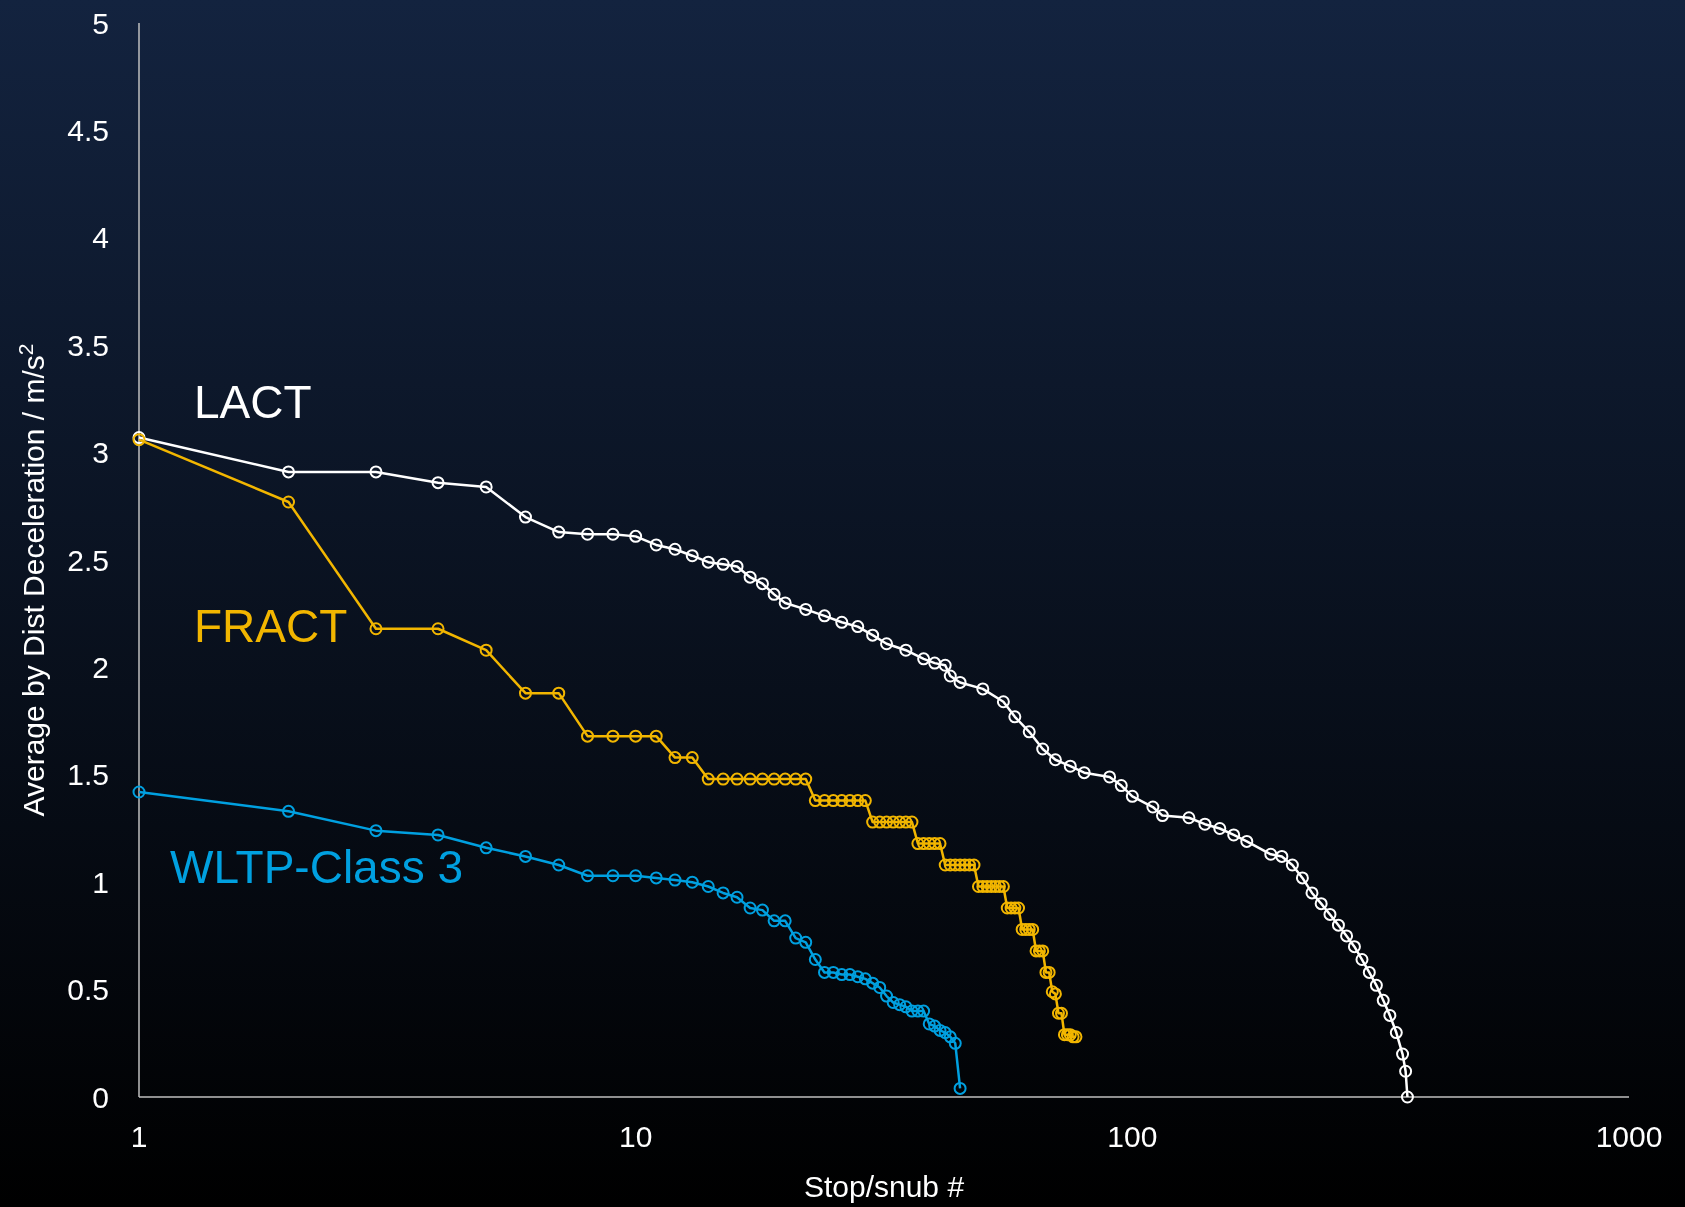 This screenshot has width=1685, height=1207. What do you see at coordinates (88, 560) in the screenshot?
I see `y-tick-label: 2.5` at bounding box center [88, 560].